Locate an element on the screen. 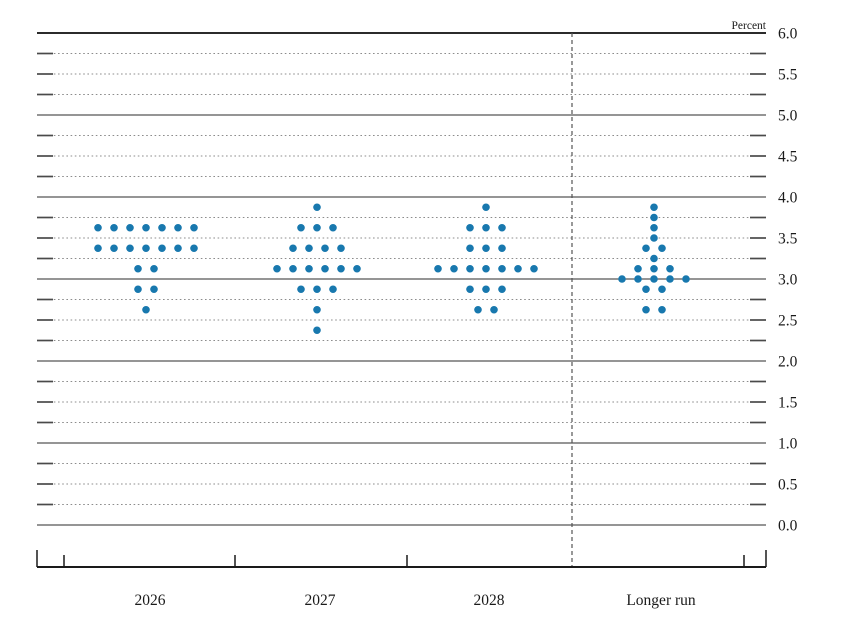 The width and height of the screenshot is (849, 622). y-axis-label: 4.0 is located at coordinates (788, 198).